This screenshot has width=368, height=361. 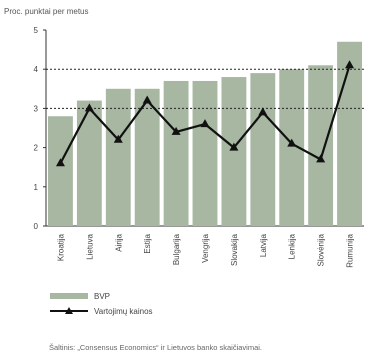 What do you see at coordinates (60, 247) in the screenshot?
I see `x-tick-label: Kroatija` at bounding box center [60, 247].